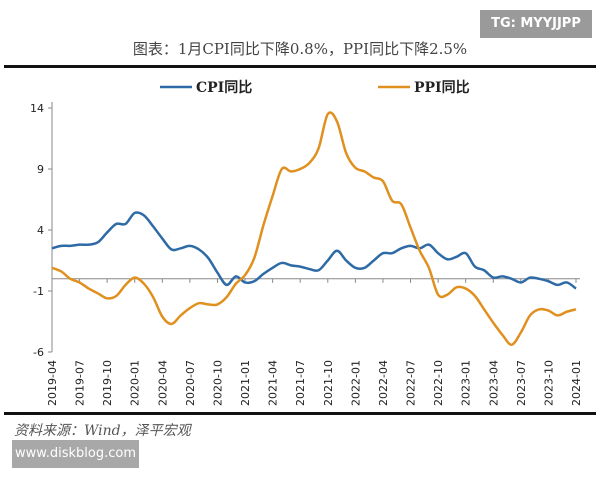 The image size is (600, 480). What do you see at coordinates (40, 230) in the screenshot?
I see `y-tick-label: 4` at bounding box center [40, 230].